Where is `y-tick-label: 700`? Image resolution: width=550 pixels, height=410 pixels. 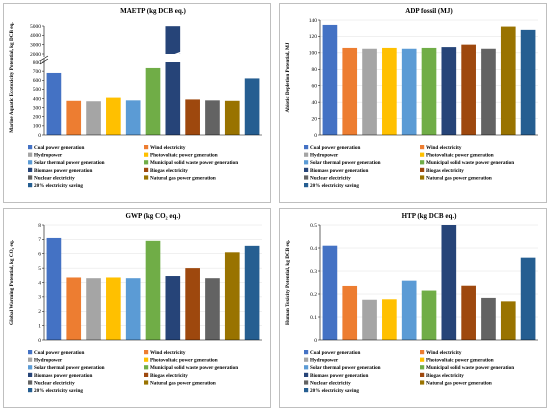 y-tick-label: 700 is located at coordinates (37, 72).